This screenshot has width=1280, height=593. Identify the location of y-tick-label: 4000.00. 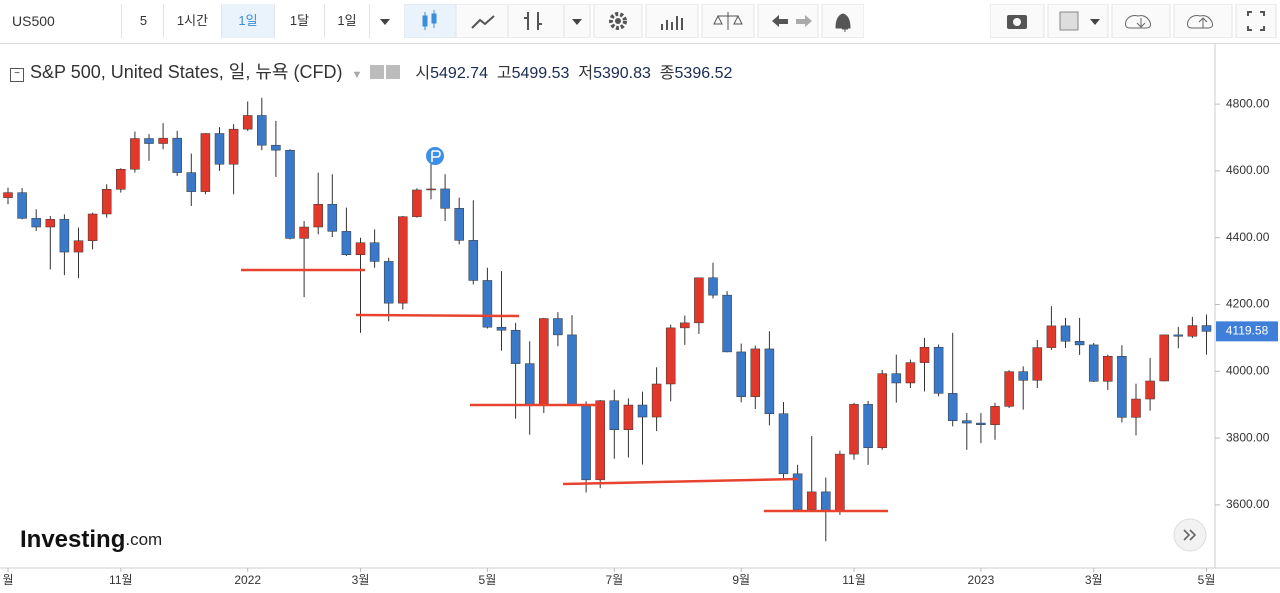
(1248, 370).